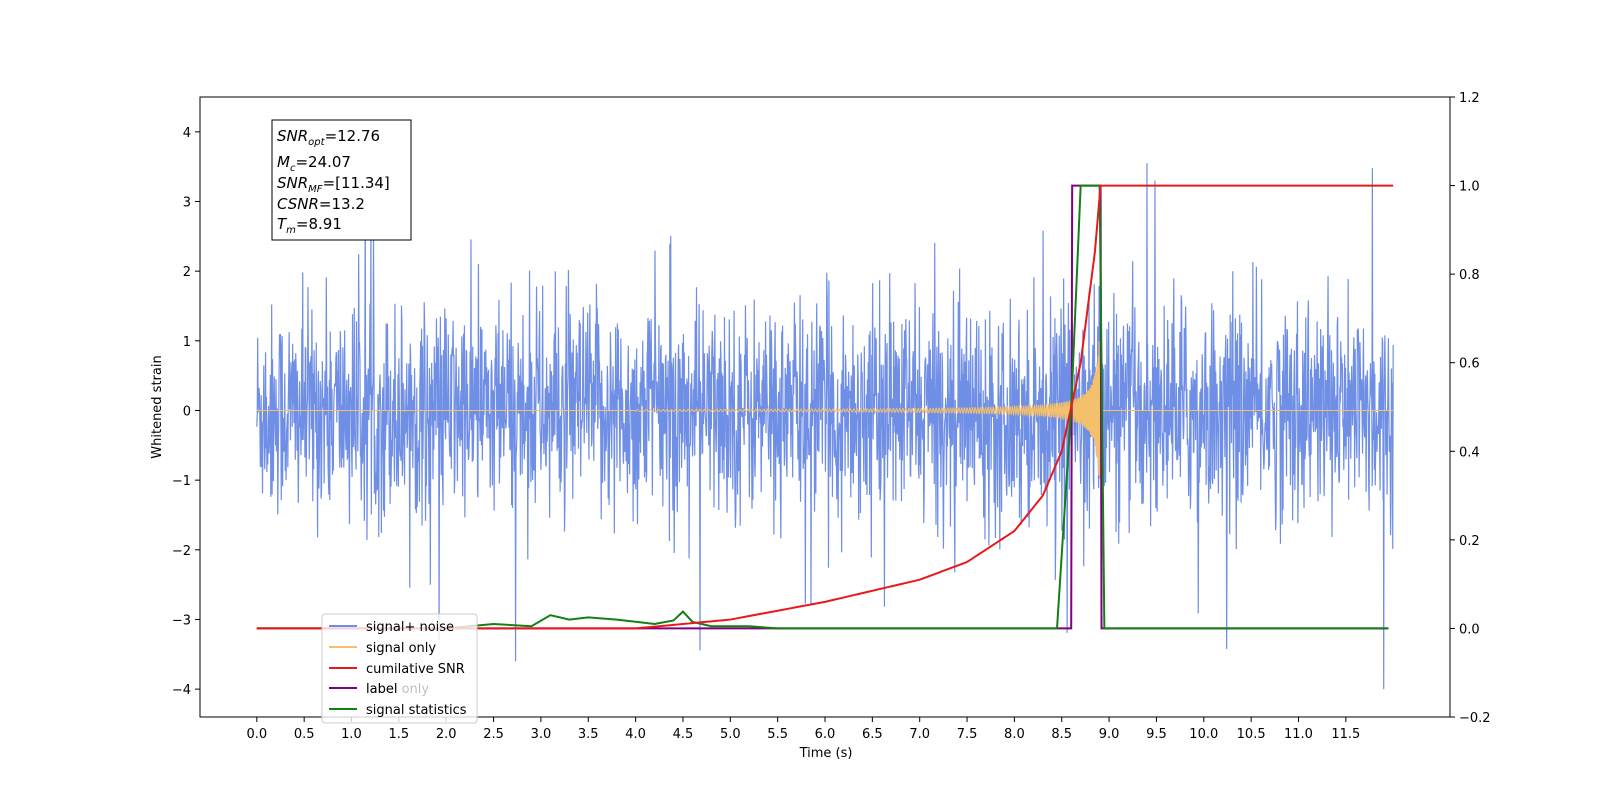 Image resolution: width=1600 pixels, height=800 pixels. What do you see at coordinates (1345, 734) in the screenshot?
I see `x-tick-label: 11.5` at bounding box center [1345, 734].